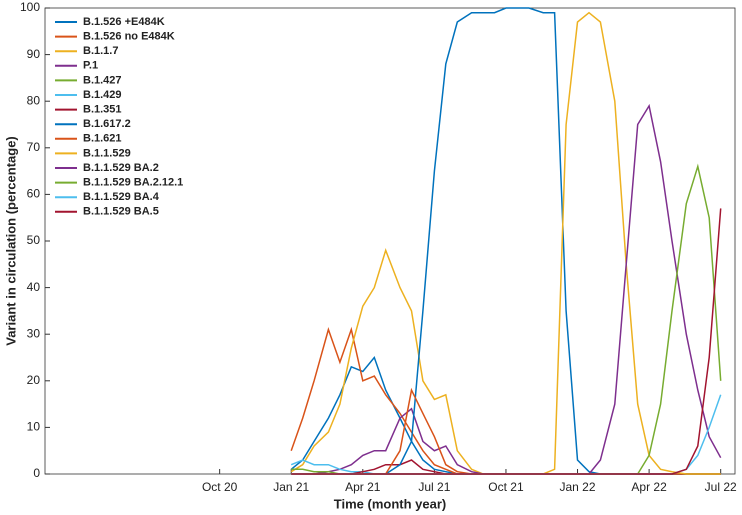 The width and height of the screenshot is (742, 515). What do you see at coordinates (578, 487) in the screenshot?
I see `x-tick-label: Jan 22` at bounding box center [578, 487].